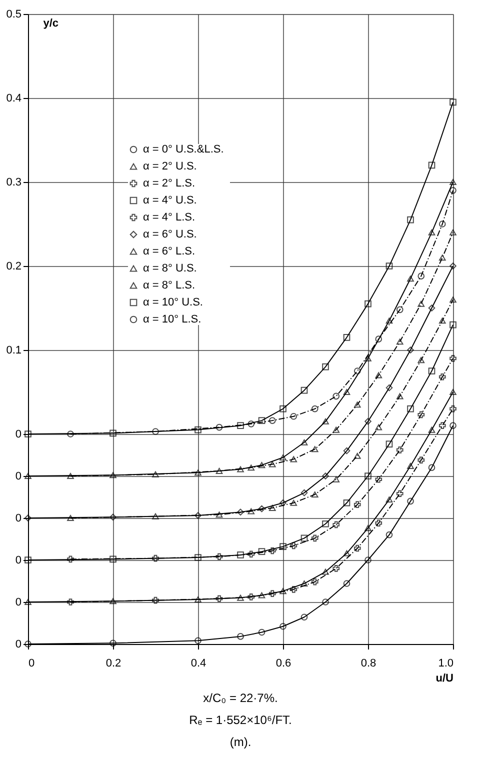 The width and height of the screenshot is (483, 776). I want to click on legend-label: α = 2° L.S., so click(169, 184).